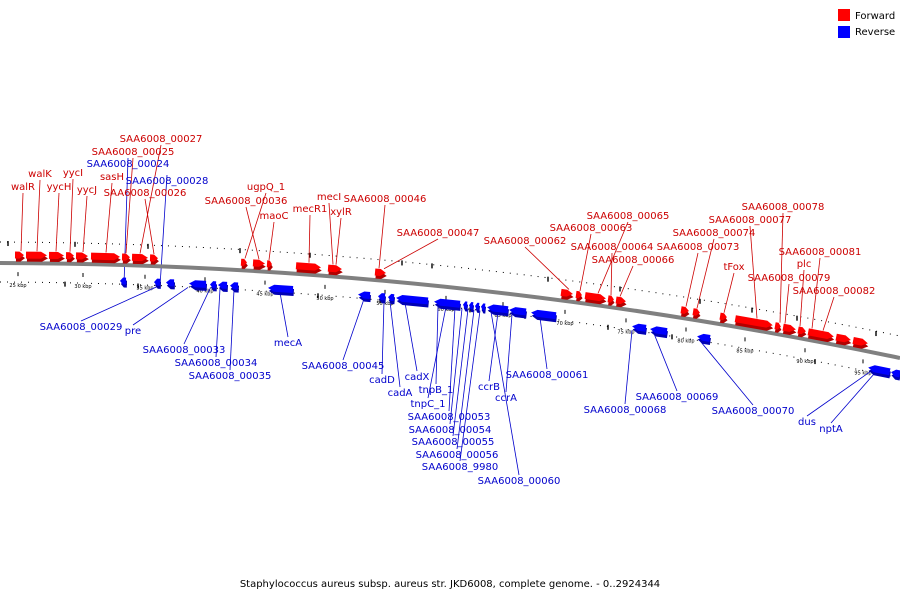  I want to click on legend: Forward Reverse, so click(866, 23).